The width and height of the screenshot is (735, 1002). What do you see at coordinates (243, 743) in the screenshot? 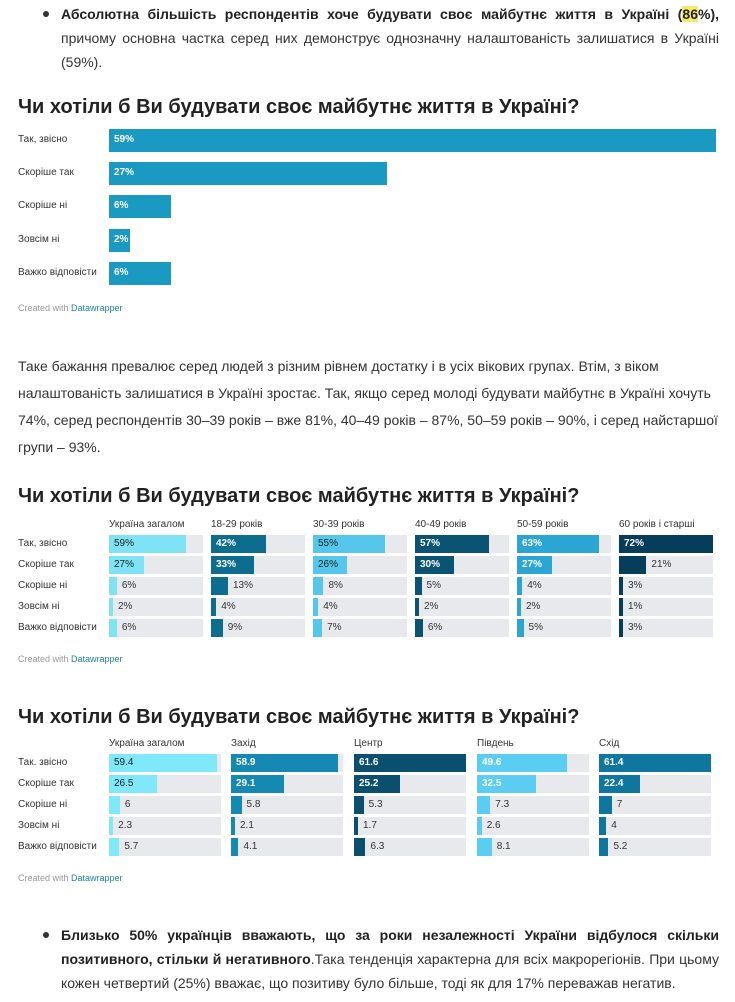
I see `column-header: Захід` at bounding box center [243, 743].